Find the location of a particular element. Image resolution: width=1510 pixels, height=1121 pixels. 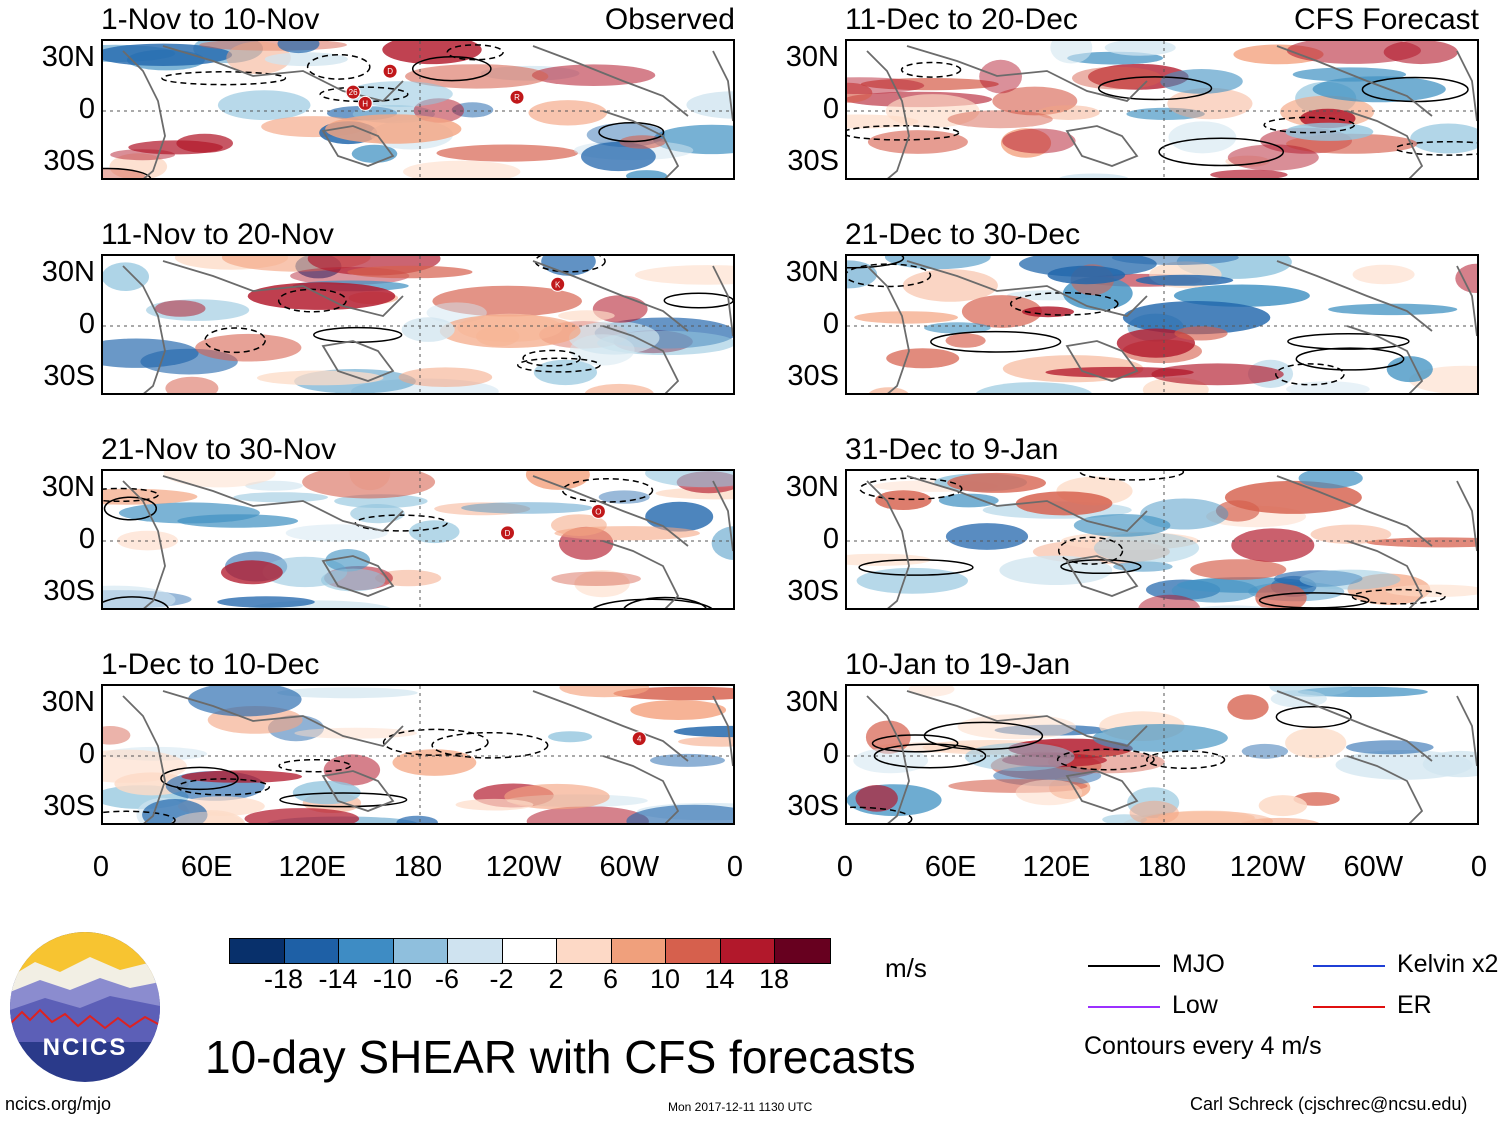

legend-label: ER is located at coordinates (1414, 1005).